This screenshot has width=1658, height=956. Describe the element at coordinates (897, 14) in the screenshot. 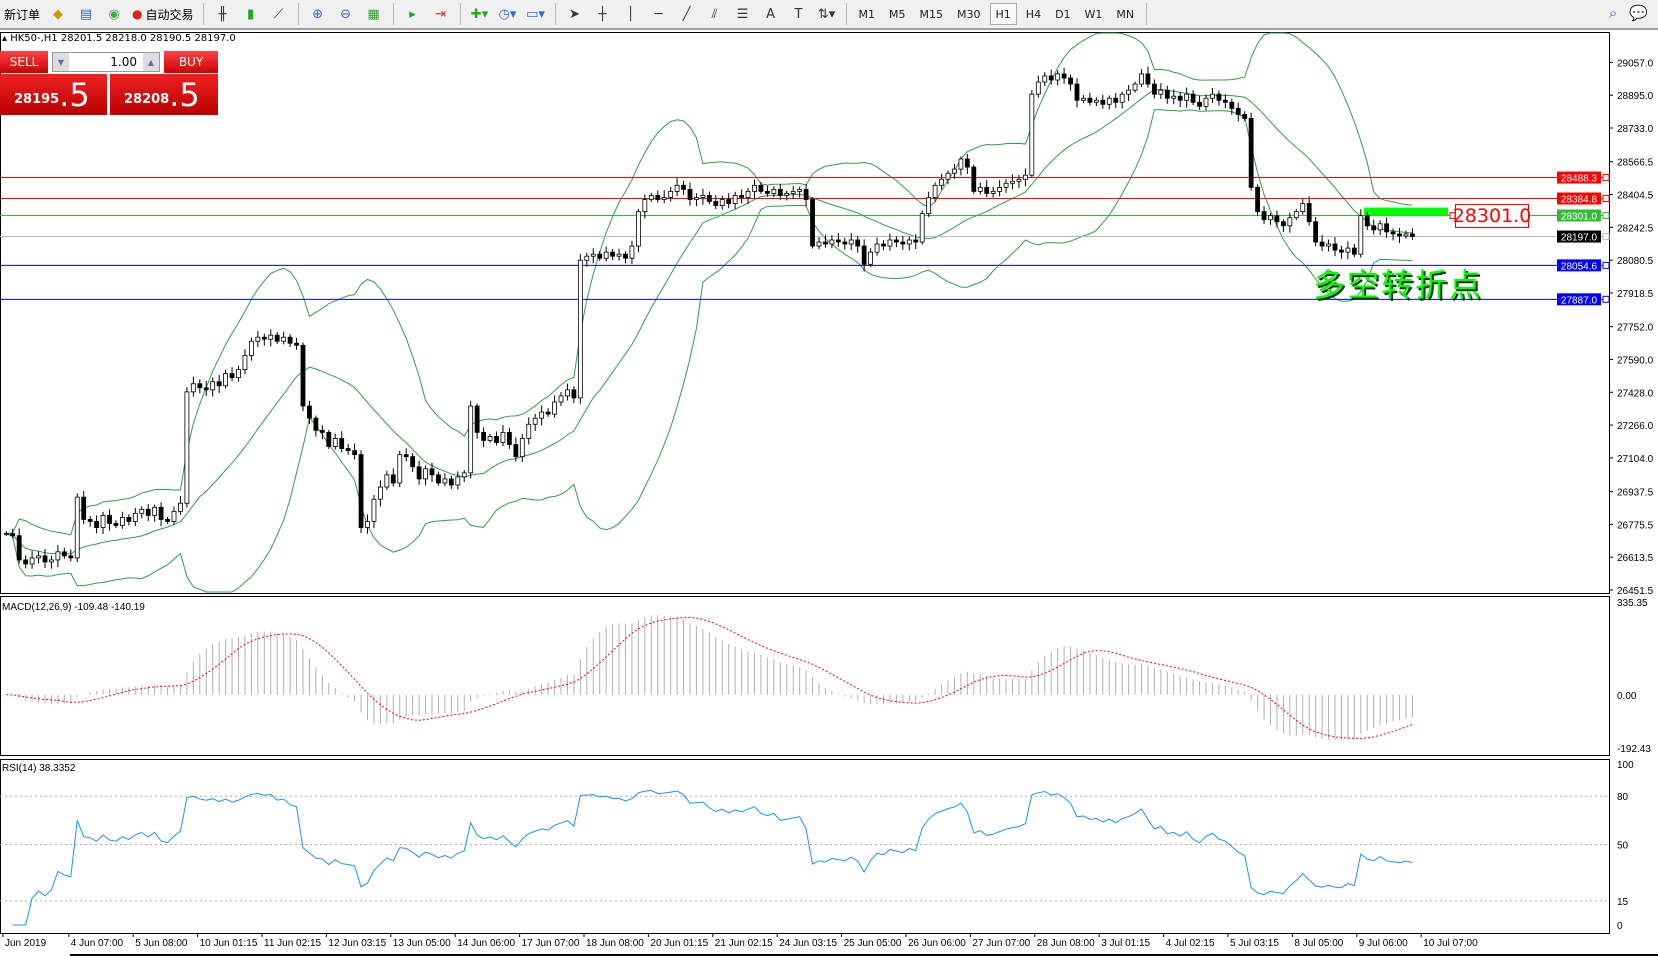

I see `timeframe-m5: M5` at that location.